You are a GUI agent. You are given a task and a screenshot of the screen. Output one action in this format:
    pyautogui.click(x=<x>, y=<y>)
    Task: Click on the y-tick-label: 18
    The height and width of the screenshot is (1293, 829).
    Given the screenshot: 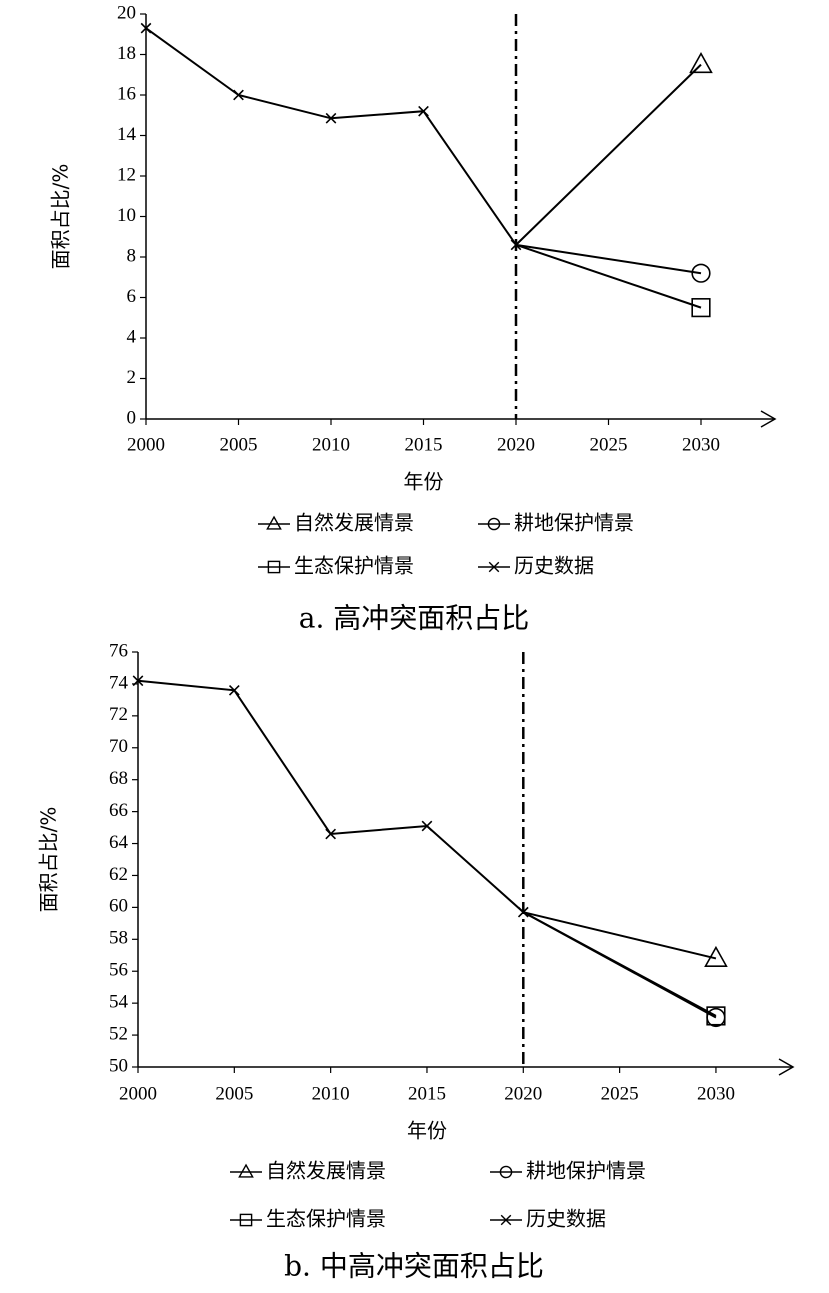 What is the action you would take?
    pyautogui.click(x=126, y=53)
    